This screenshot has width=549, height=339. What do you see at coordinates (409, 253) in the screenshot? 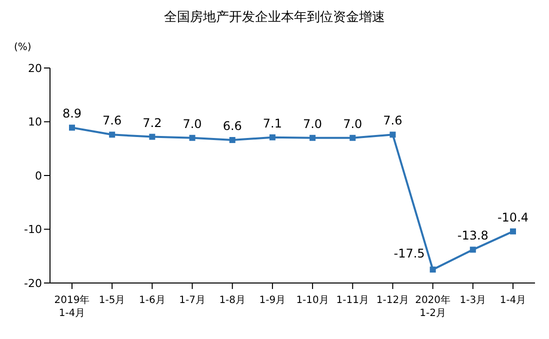
I see `data-label: -17.5` at bounding box center [409, 253].